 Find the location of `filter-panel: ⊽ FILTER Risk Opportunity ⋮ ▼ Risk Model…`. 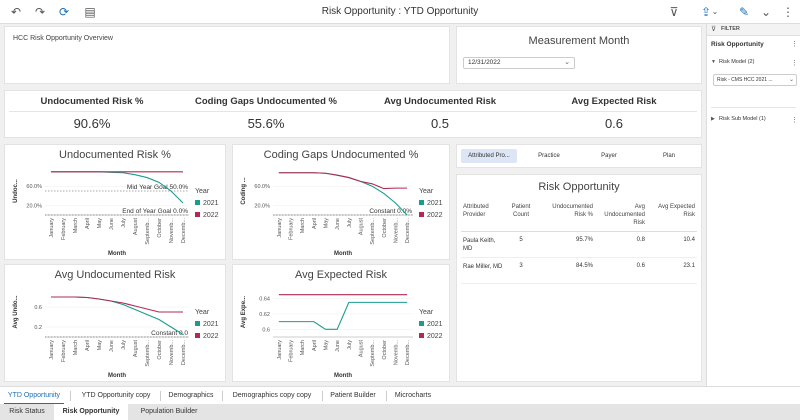

filter-panel: ⊽ FILTER Risk Opportunity ⋮ ▼ Risk Model… is located at coordinates (753, 205).